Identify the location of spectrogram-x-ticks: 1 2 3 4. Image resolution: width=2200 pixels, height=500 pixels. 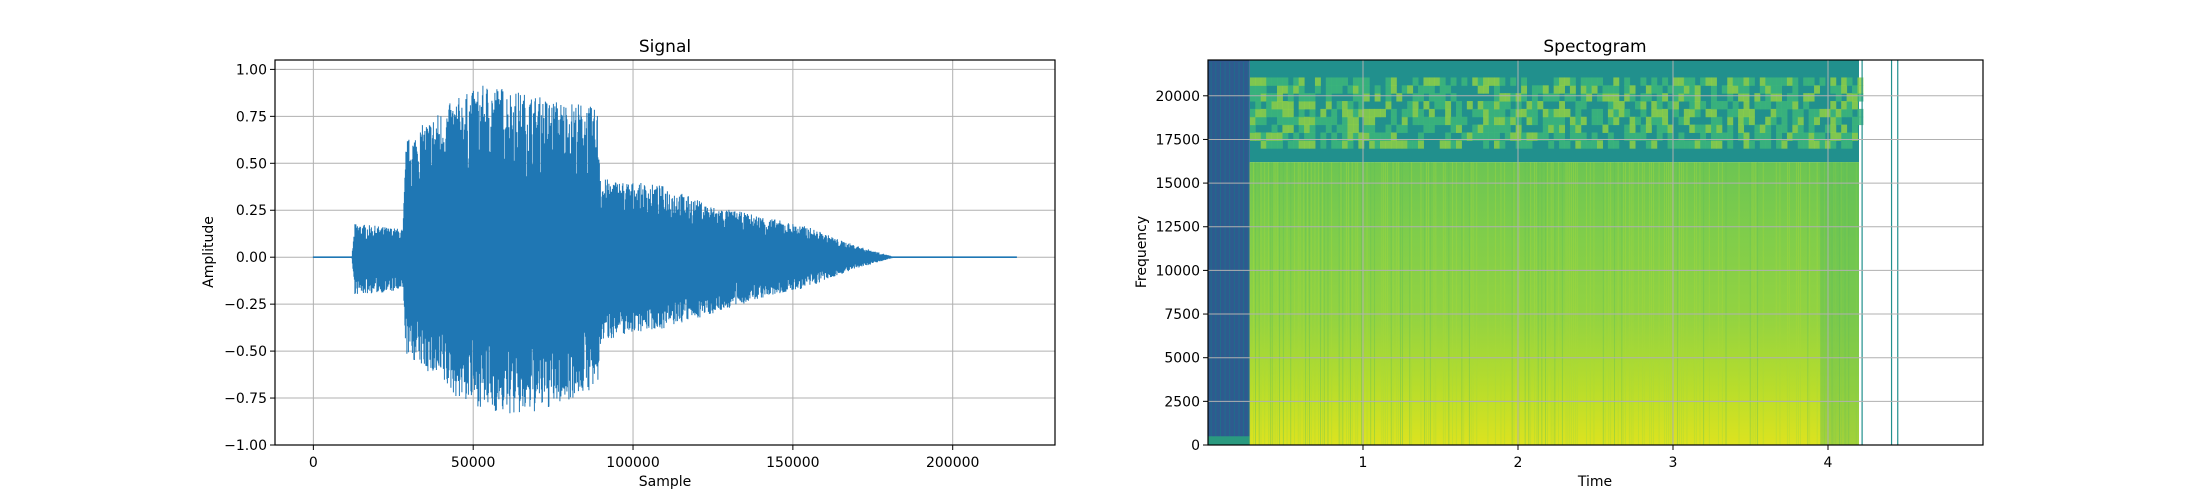
(1596, 458).